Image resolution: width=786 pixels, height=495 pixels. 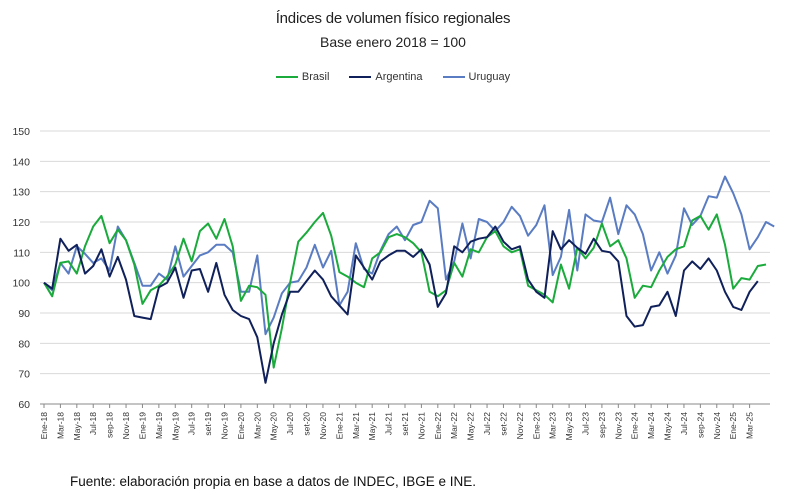 What do you see at coordinates (487, 423) in the screenshot?
I see `x-tick-label: Jul-22` at bounding box center [487, 423].